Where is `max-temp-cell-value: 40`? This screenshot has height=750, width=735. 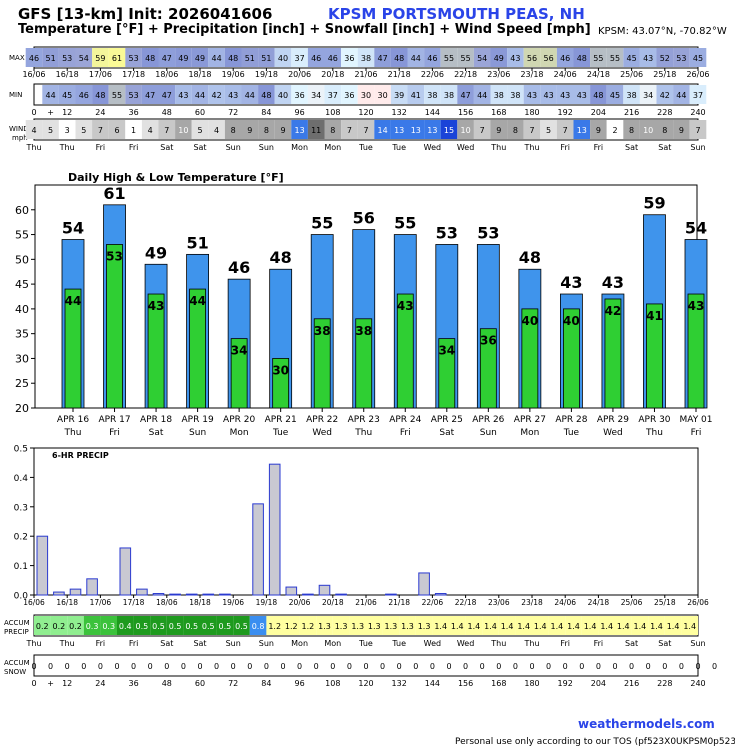
max-temp-cell-value: 40 is located at coordinates (283, 58).